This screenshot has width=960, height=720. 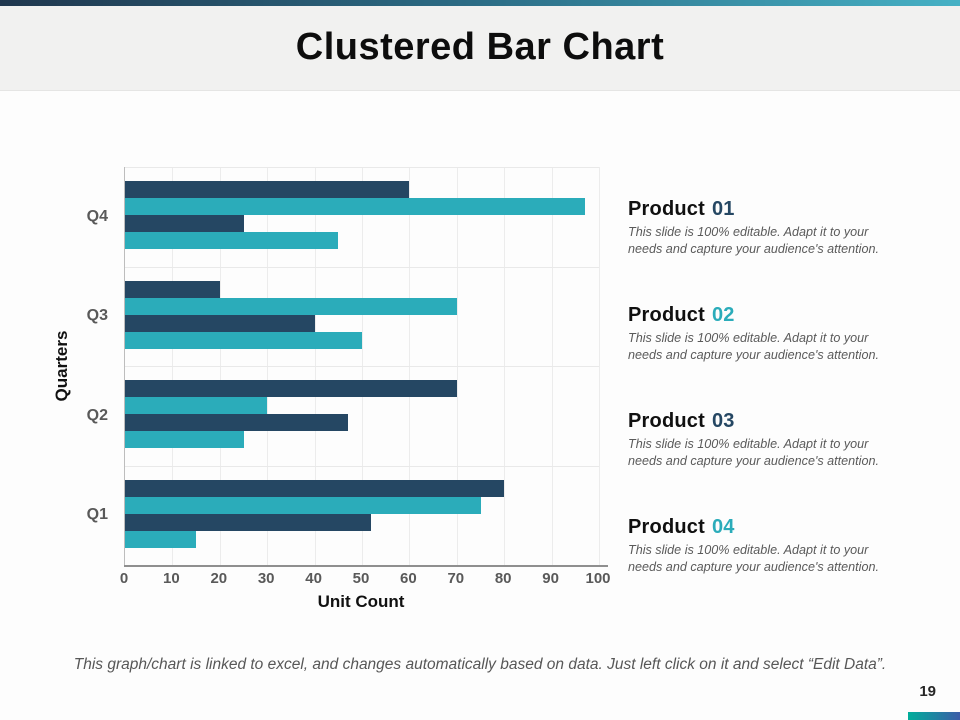 What do you see at coordinates (362, 416) in the screenshot?
I see `quarter-band-q2` at bounding box center [362, 416].